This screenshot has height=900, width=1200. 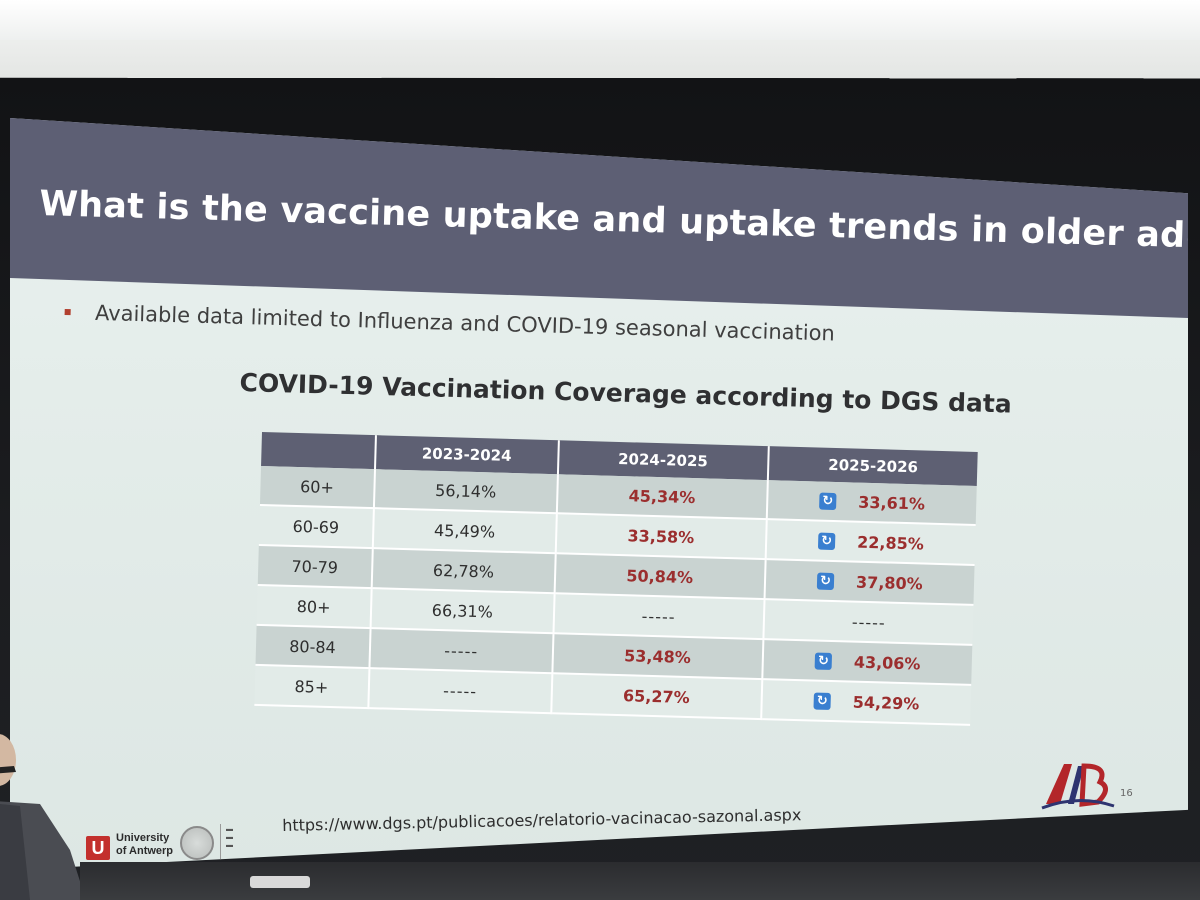 What do you see at coordinates (887, 663) in the screenshot?
I see `value-2025-2026: 43,06%` at bounding box center [887, 663].